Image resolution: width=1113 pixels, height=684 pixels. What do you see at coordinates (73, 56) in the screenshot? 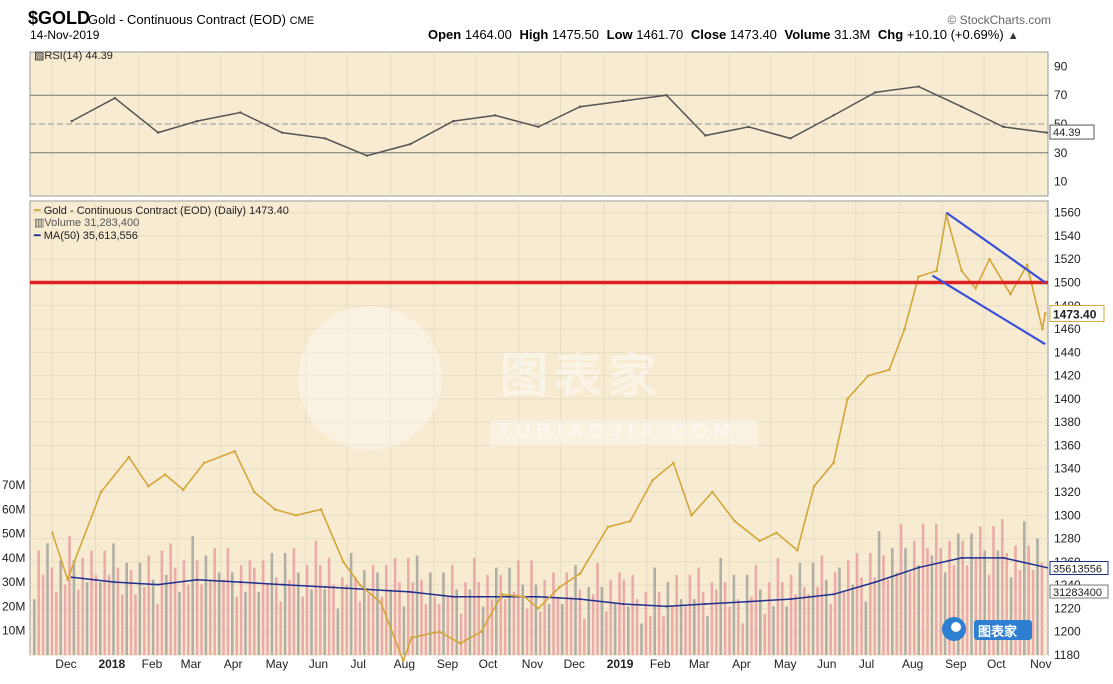
I see `rsi-label: ▨RSI(14) 44.39` at bounding box center [73, 56].